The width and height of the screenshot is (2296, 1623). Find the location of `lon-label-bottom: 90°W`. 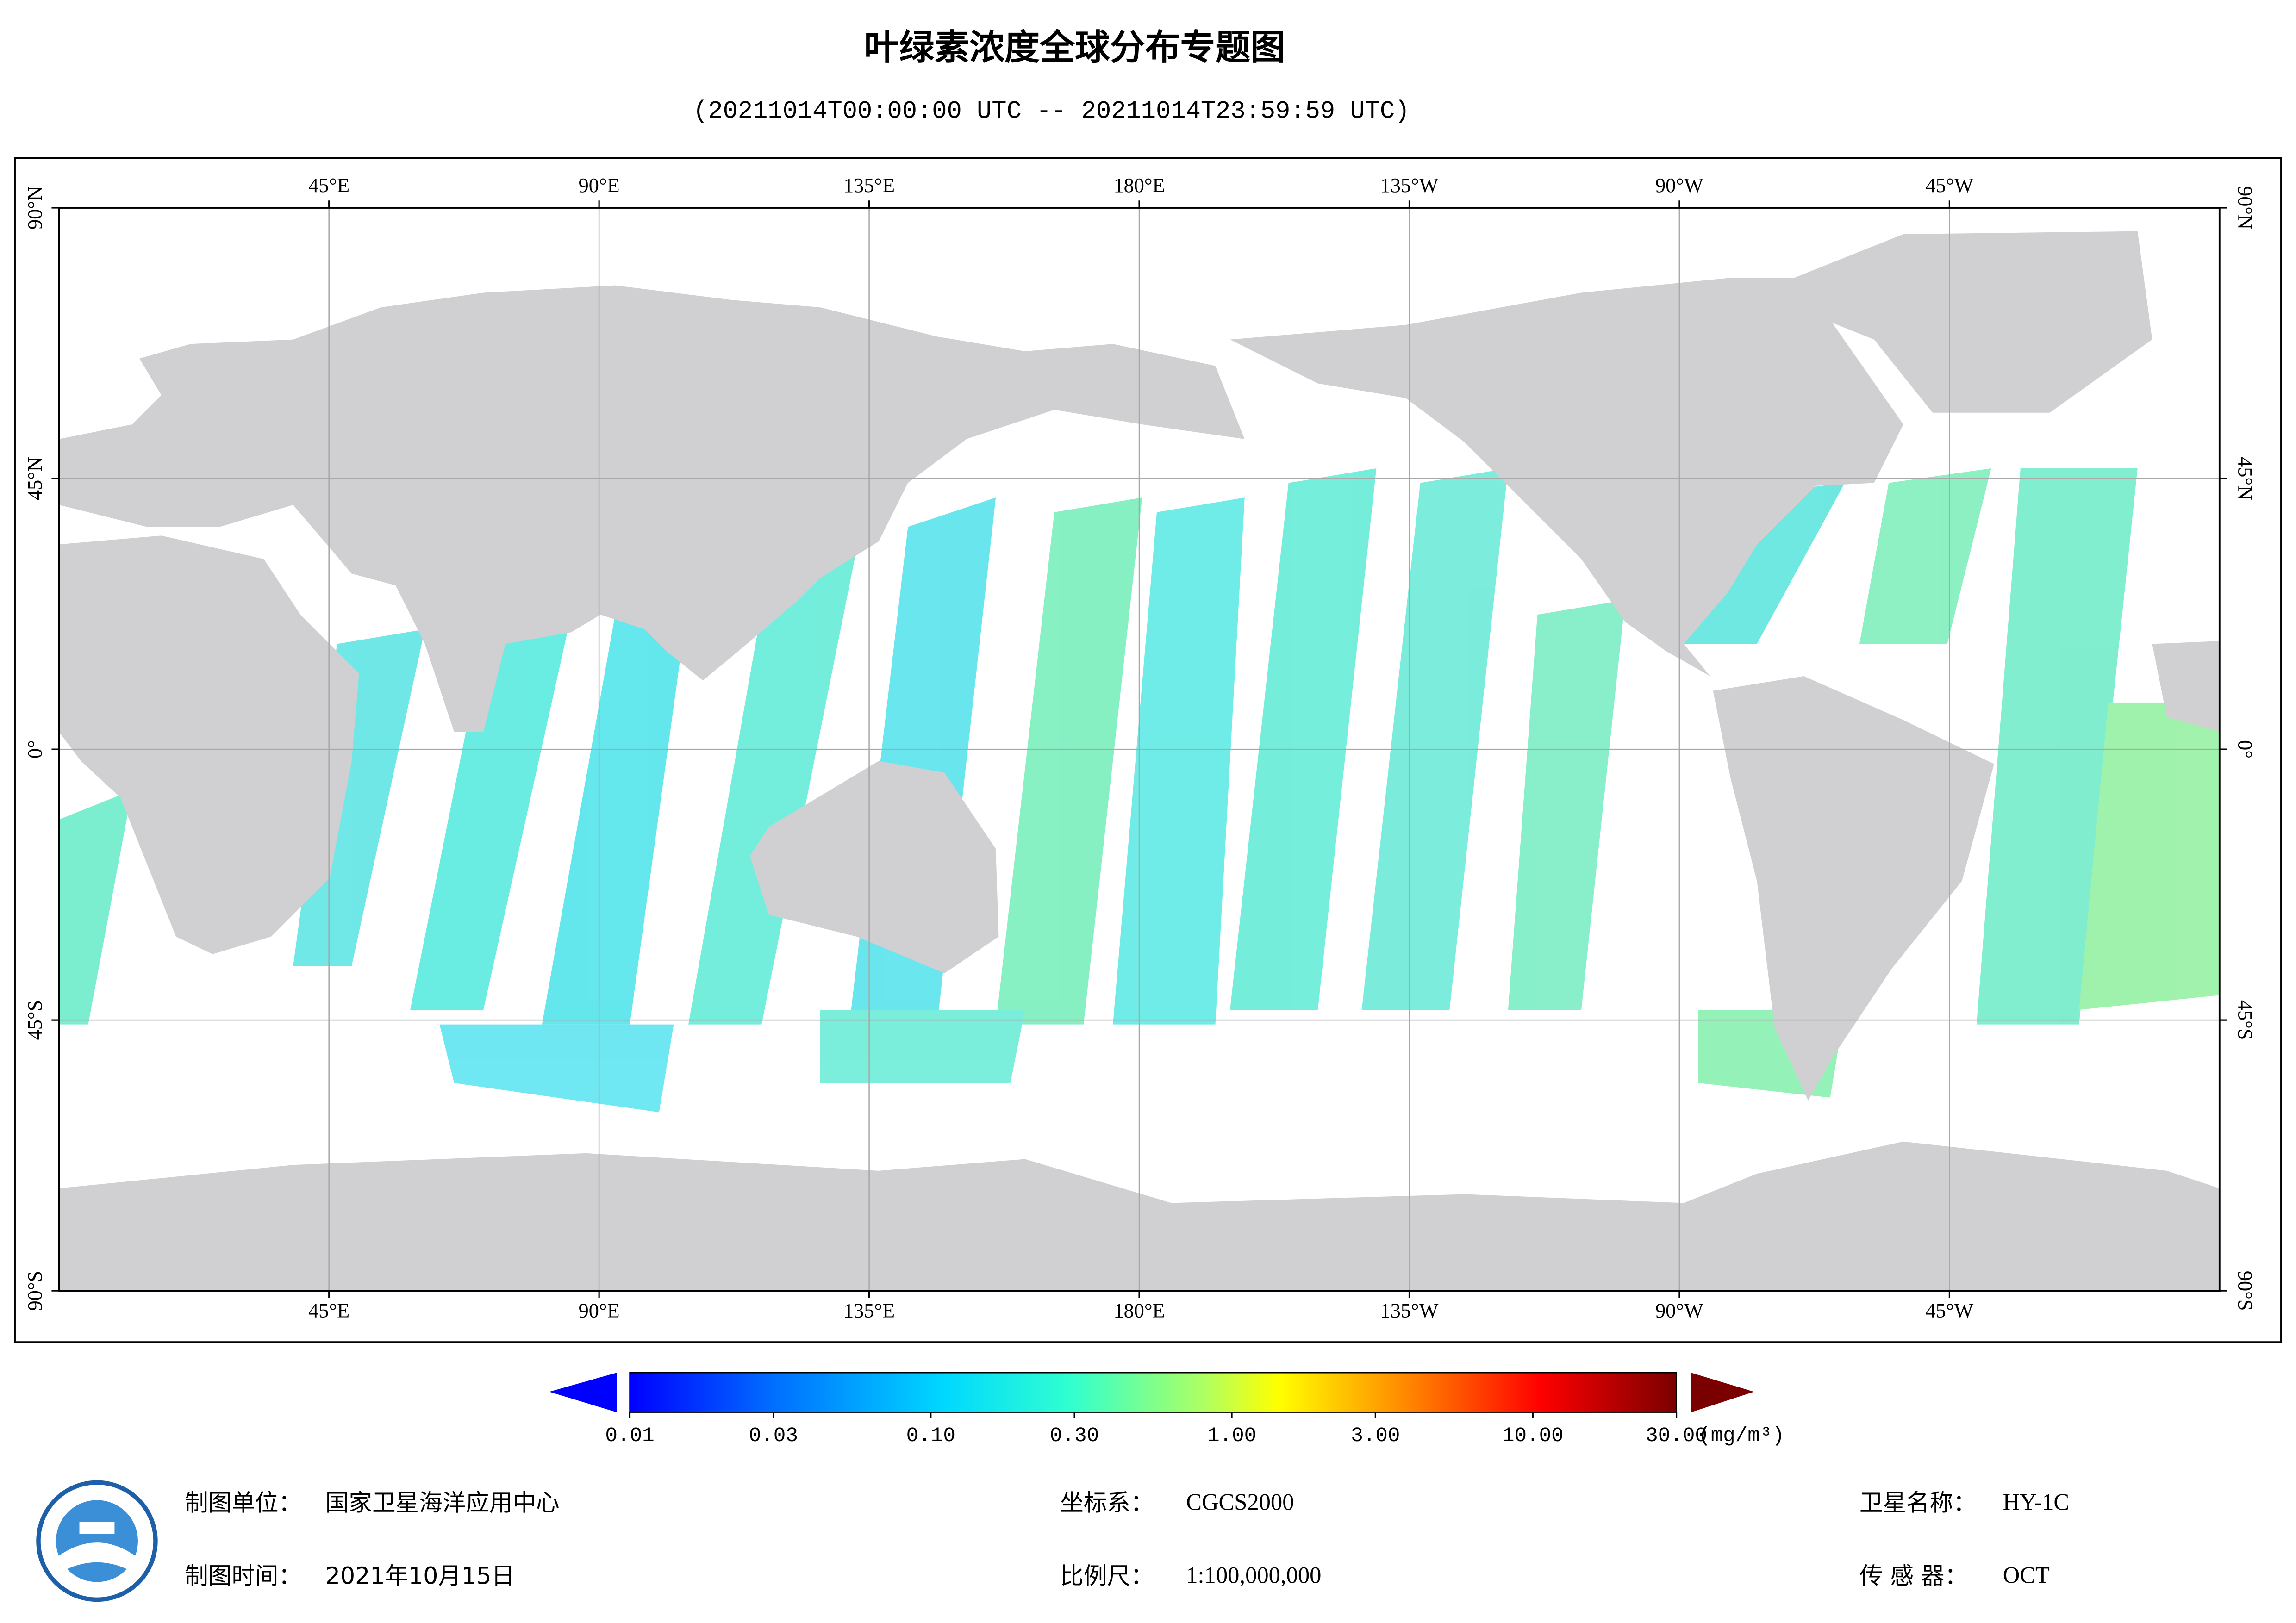

lon-label-bottom: 90°W is located at coordinates (1679, 1311).